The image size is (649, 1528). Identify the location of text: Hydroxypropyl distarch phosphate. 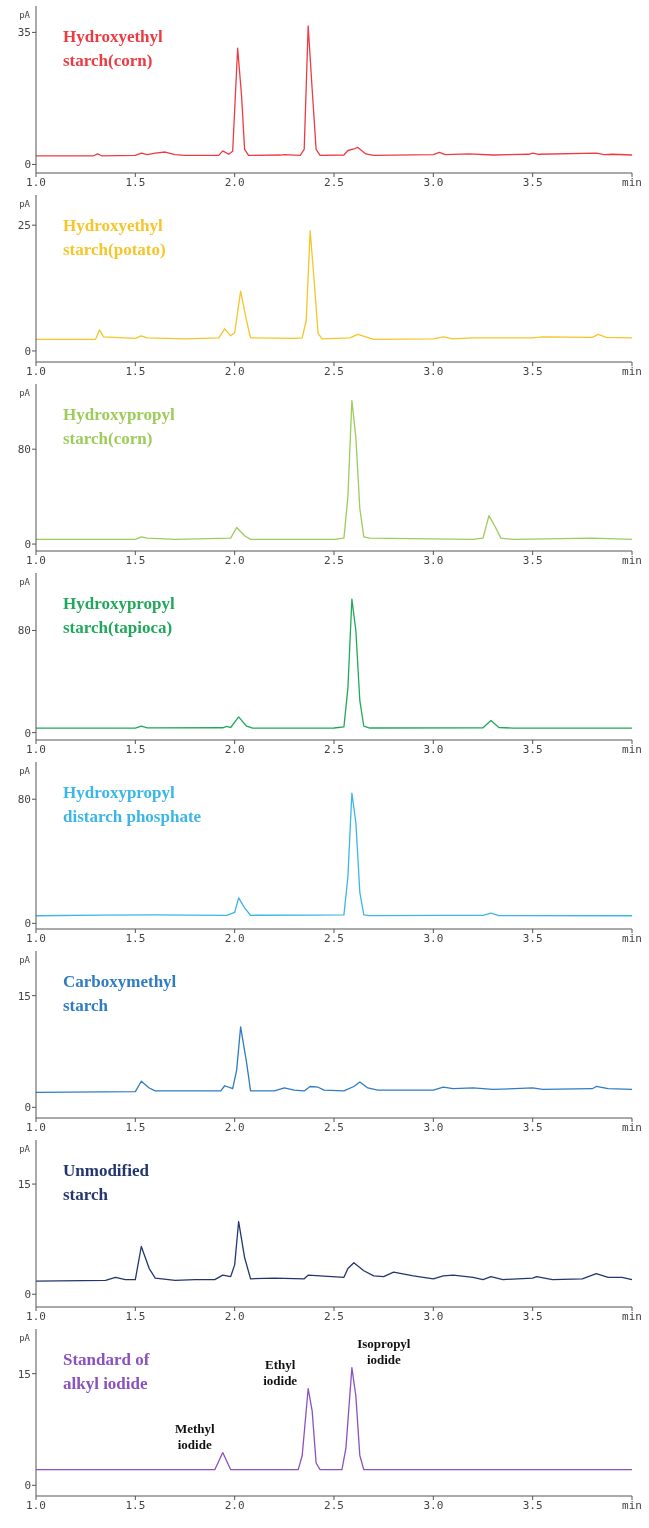
(132, 804).